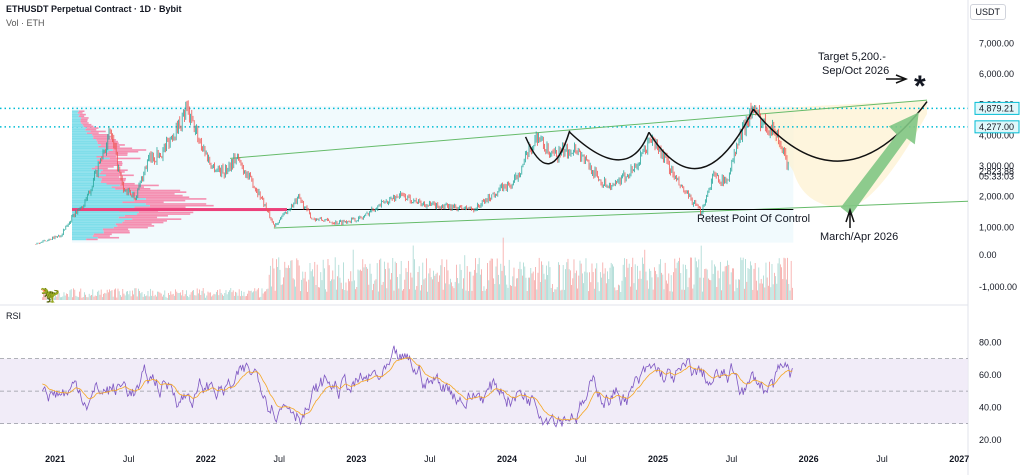 Image resolution: width=1024 pixels, height=475 pixels. Describe the element at coordinates (94, 9) in the screenshot. I see `symbol-title: ETHUSDT Perpetual Contract · 1D · Bybit` at that location.